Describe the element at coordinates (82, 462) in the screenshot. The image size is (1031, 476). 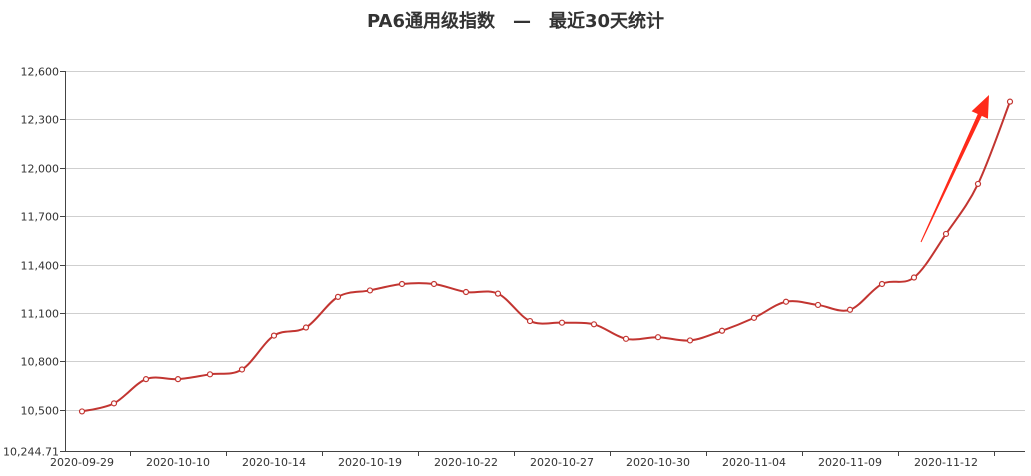
I see `x-tick-label: 2020-09-29` at that location.